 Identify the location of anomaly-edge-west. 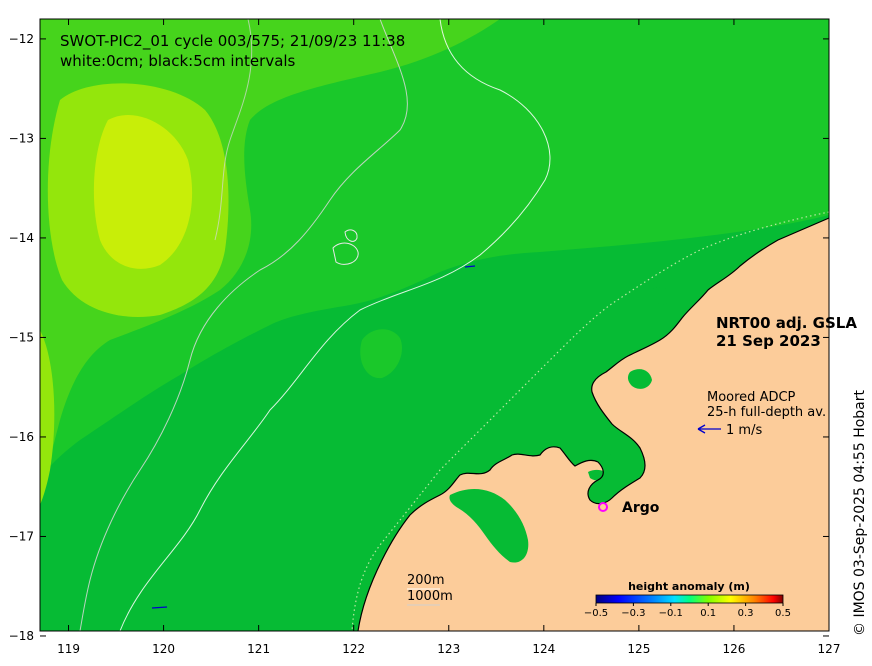
(47, 417).